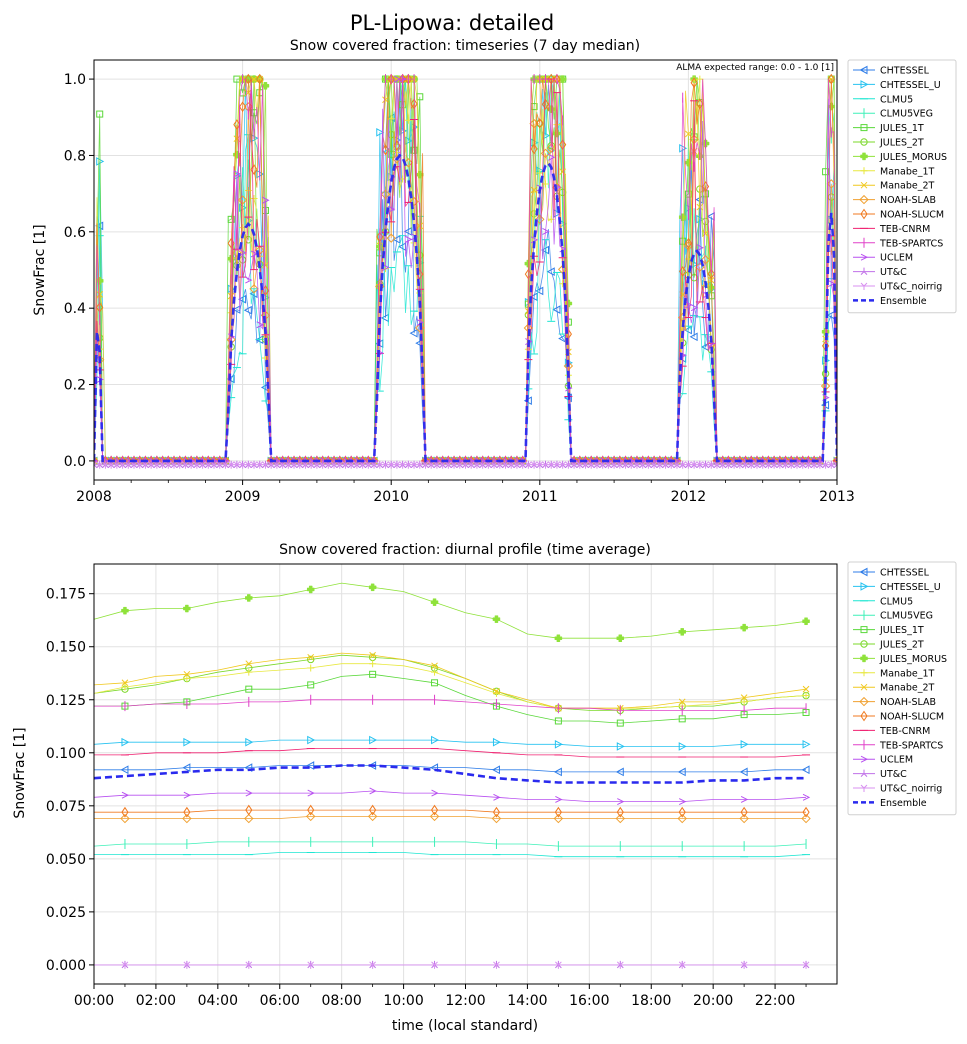  Describe the element at coordinates (864, 185) in the screenshot. I see `timeseries-legend-marker-manabe-2t` at that location.